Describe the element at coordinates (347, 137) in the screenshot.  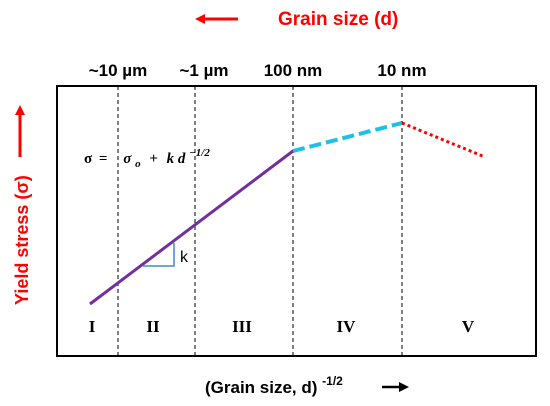
I see `transition-line` at that location.